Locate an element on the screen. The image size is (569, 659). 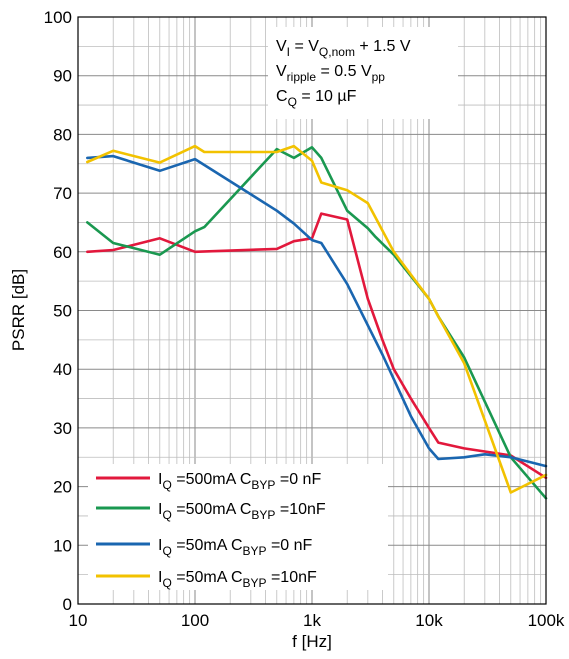
condition-line-2: Vripple = 0.5 Vpp is located at coordinates (330, 73).